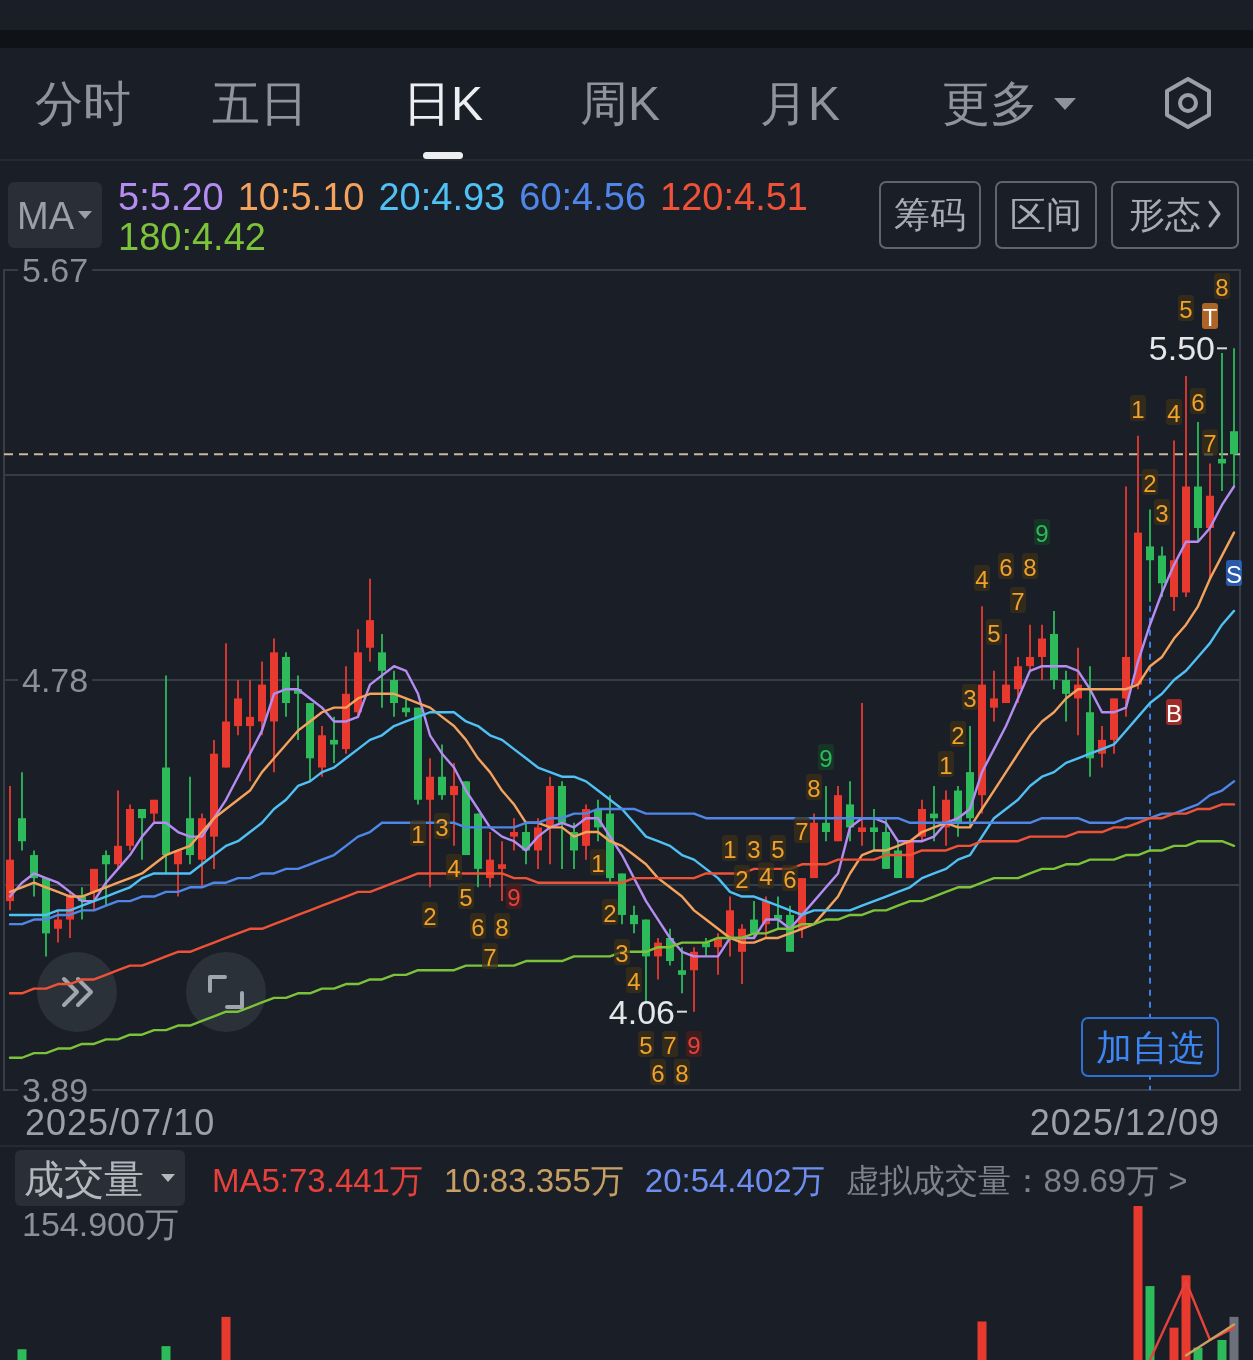 Image resolution: width=1253 pixels, height=1360 pixels. Describe the element at coordinates (55, 680) in the screenshot. I see `y-tick-label: 4.78` at that location.